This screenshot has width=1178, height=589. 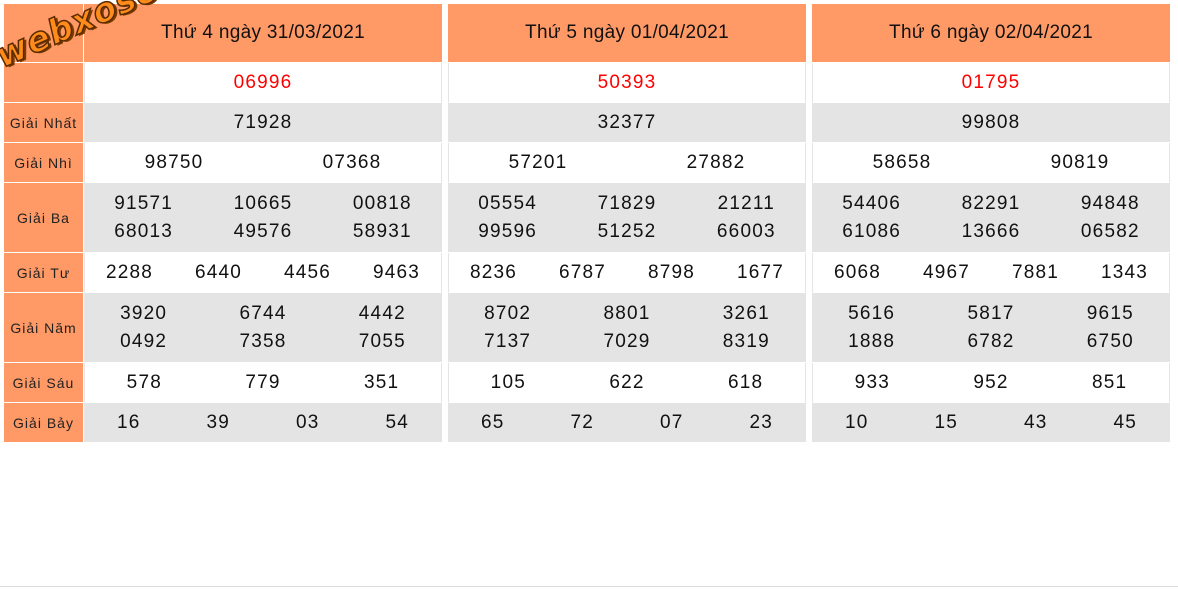 I want to click on prize-label: Giải Nhì, so click(x=44, y=163).